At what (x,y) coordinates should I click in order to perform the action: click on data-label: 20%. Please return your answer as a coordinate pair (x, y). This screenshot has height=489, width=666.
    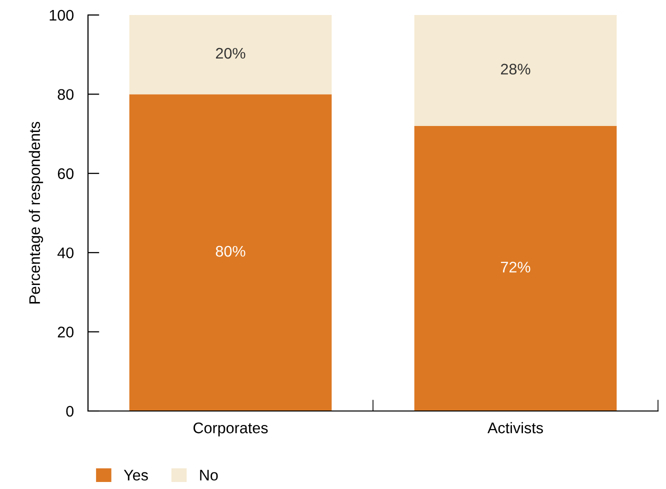
    Looking at the image, I should click on (231, 53).